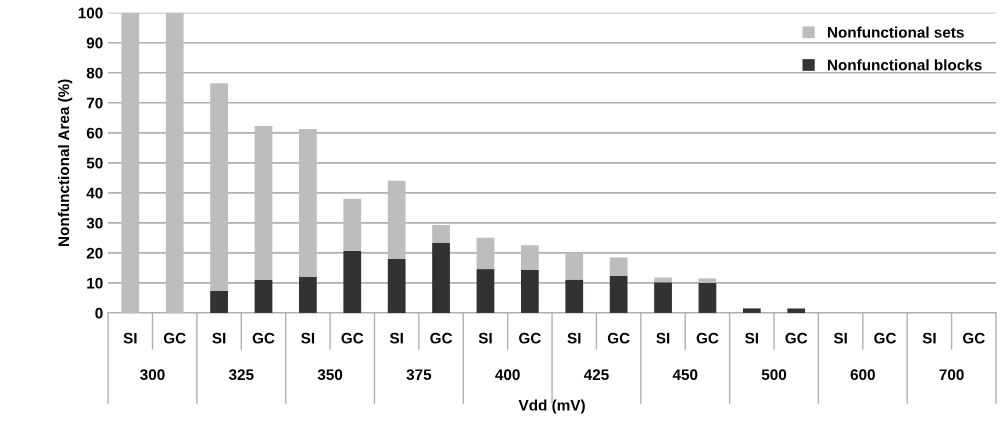 The image size is (1001, 424). Describe the element at coordinates (94, 193) in the screenshot. I see `y-tick-label: 40` at that location.